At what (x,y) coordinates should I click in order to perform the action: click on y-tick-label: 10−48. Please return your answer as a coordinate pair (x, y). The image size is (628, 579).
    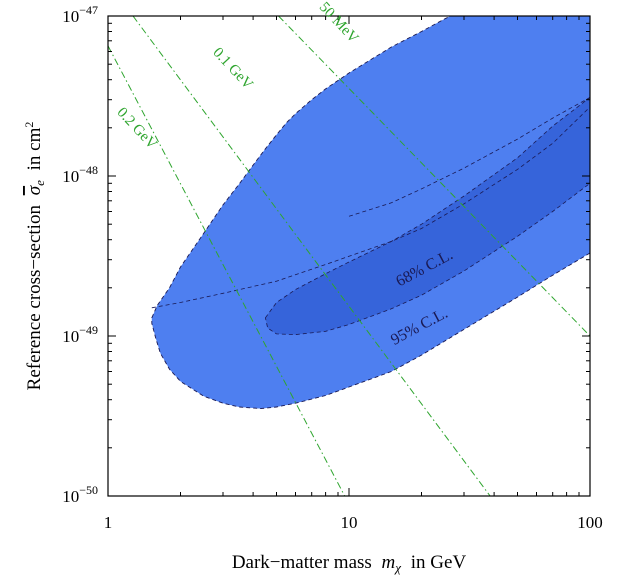
    Looking at the image, I should click on (80, 174).